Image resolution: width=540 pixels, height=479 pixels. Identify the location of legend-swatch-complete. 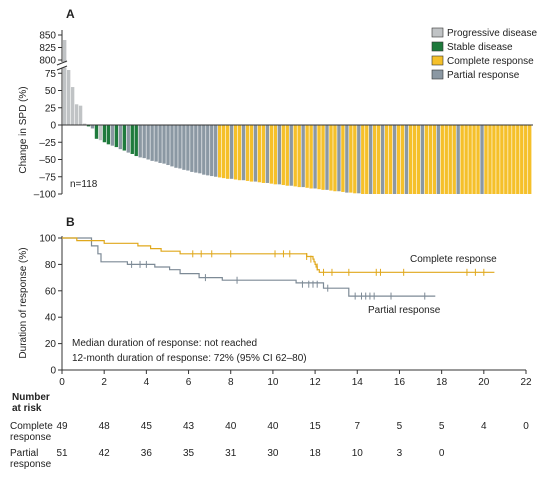
(437, 60).